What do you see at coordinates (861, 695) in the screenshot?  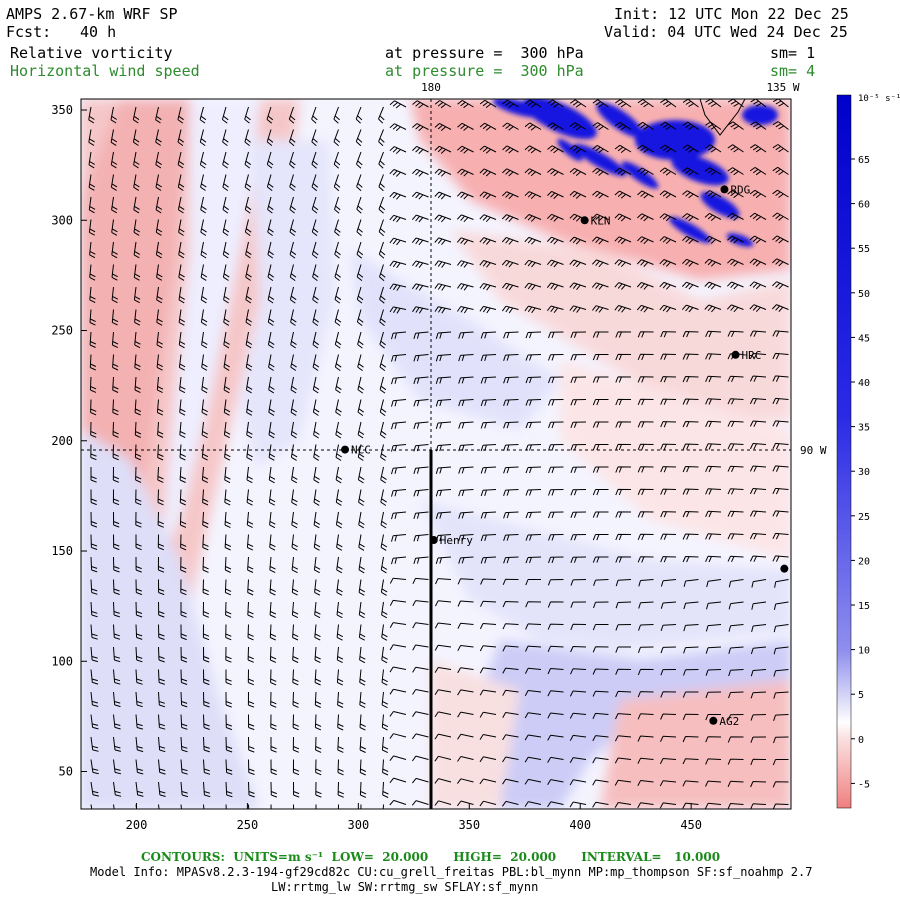 I see `colorbar-label: 5` at bounding box center [861, 695].